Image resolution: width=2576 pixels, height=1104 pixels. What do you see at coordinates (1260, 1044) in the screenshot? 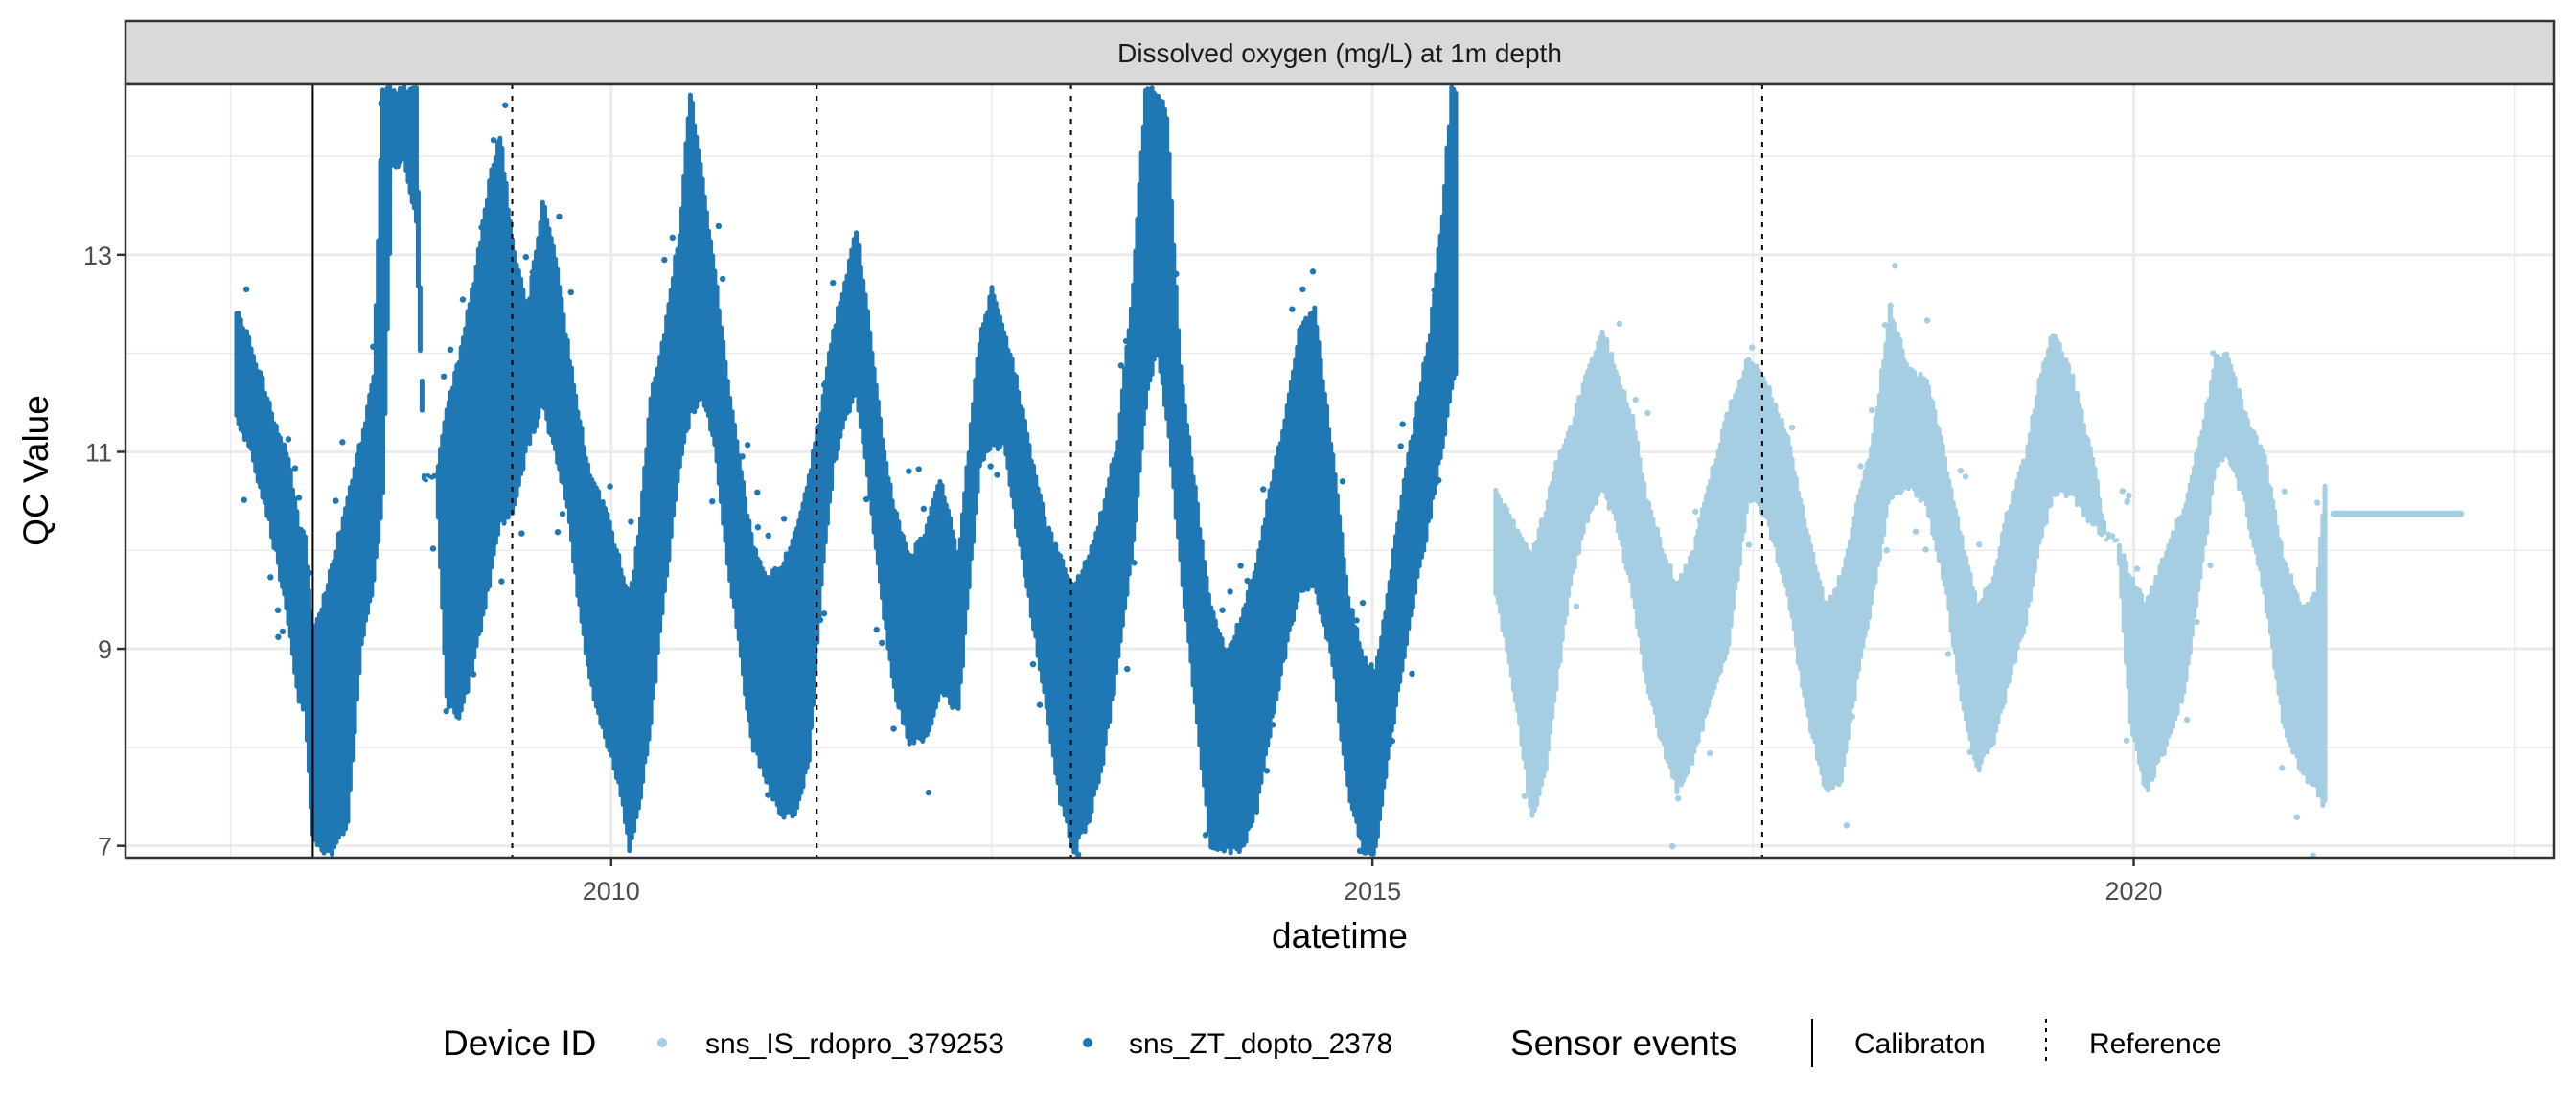
I see `legend-label-device-2: sns_ZT_dopto_2378` at bounding box center [1260, 1044].